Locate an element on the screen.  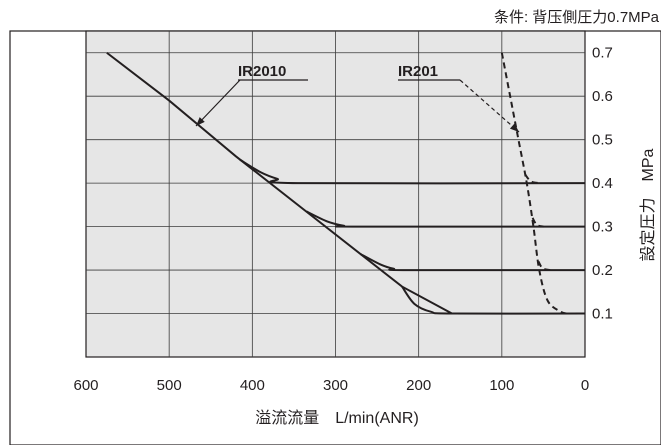
condition-note: 条件: 背压側圧力0.7MPa is located at coordinates (577, 17).